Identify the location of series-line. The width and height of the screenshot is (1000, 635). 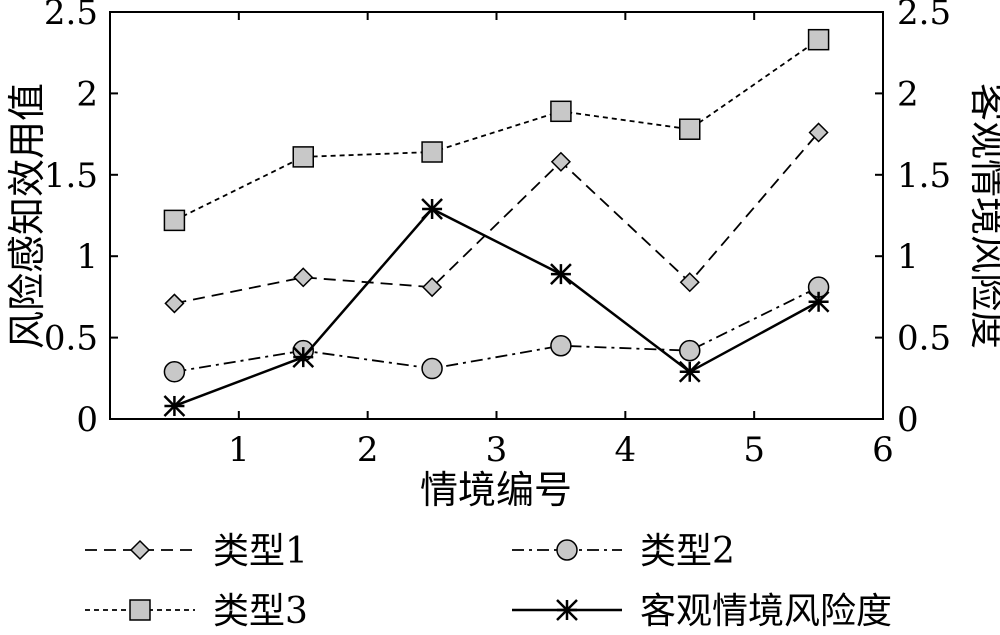
(496, 329).